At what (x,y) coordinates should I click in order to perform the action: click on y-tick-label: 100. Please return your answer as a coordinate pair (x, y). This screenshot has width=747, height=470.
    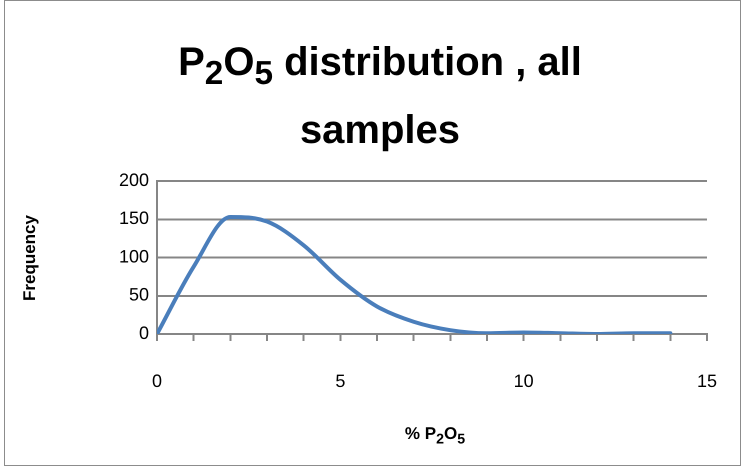
    Looking at the image, I should click on (133, 256).